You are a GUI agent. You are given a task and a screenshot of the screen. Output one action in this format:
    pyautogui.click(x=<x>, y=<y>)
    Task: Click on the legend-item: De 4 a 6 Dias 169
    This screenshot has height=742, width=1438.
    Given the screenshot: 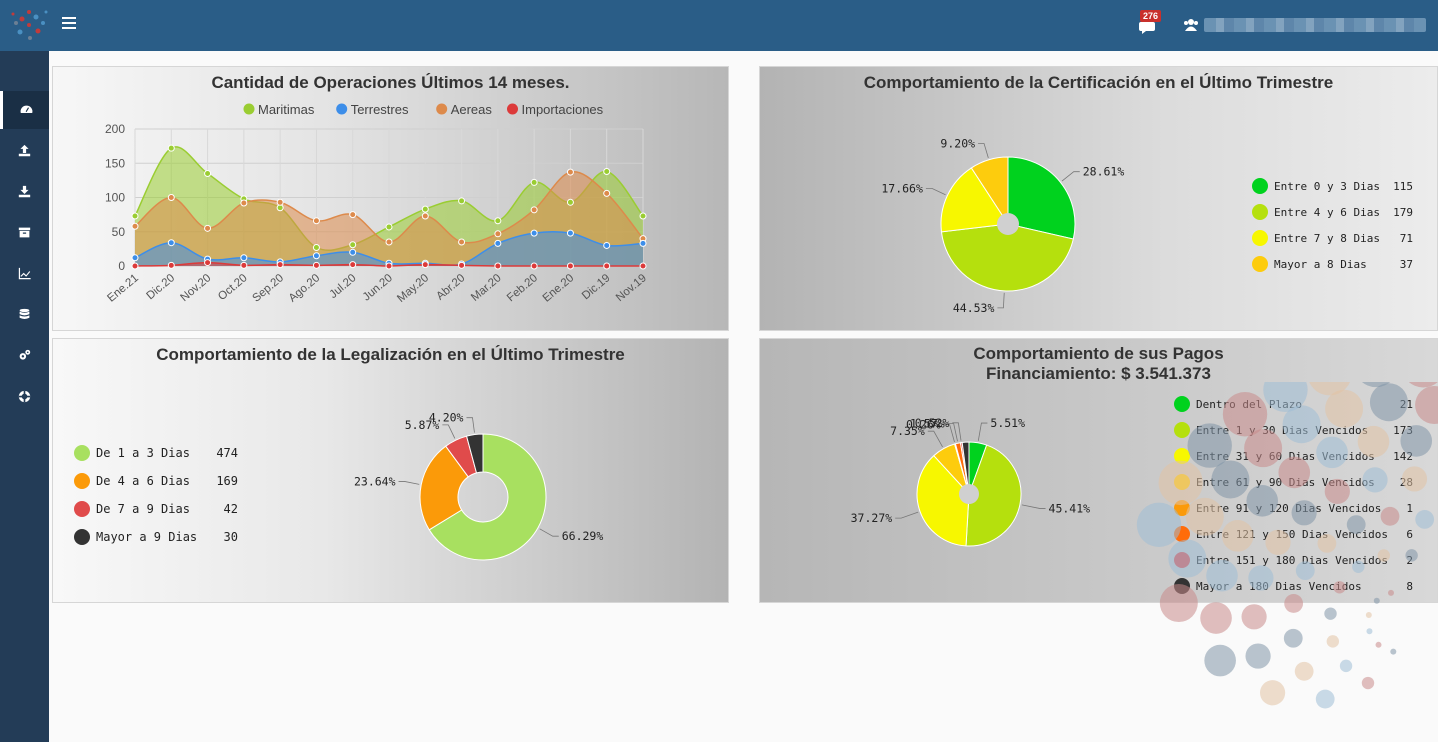 What is the action you would take?
    pyautogui.click(x=156, y=481)
    